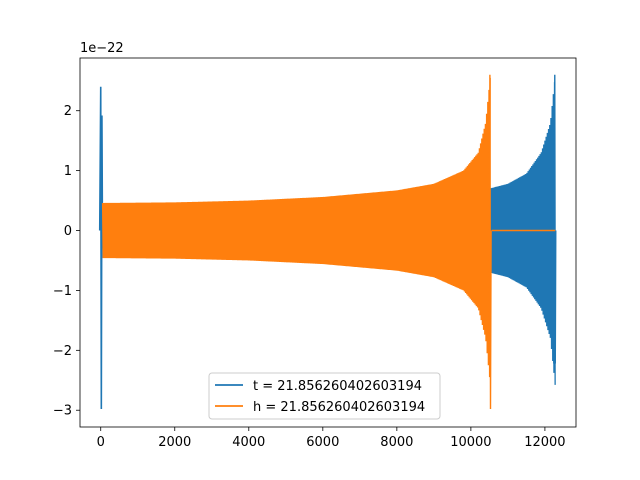 The image size is (640, 480). What do you see at coordinates (68, 231) in the screenshot?
I see `y-tick-label: 0` at bounding box center [68, 231].